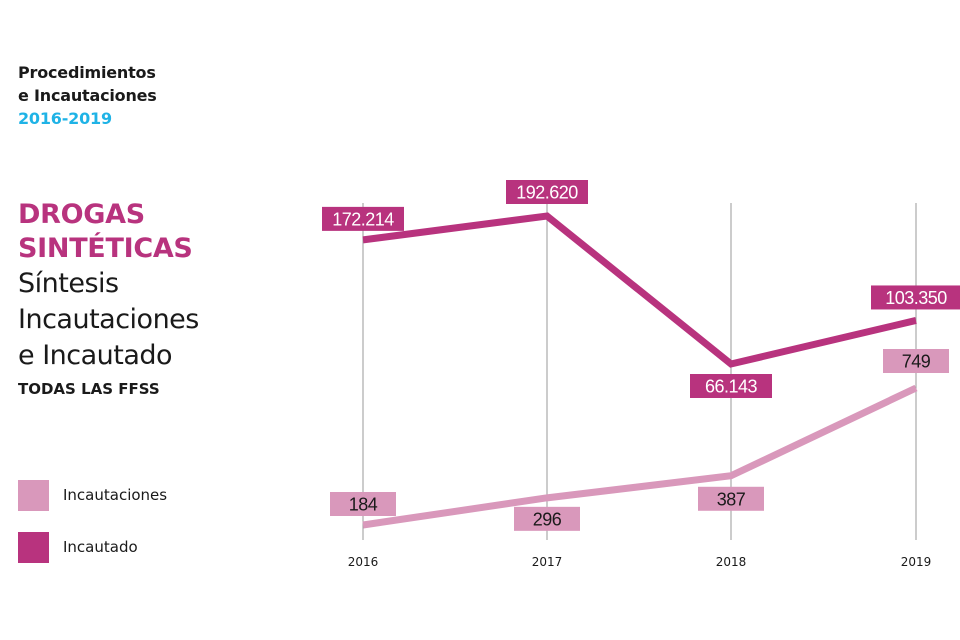 This screenshot has height=640, width=960. I want to click on title-sinteticas: SINTÉTICAS, so click(105, 248).